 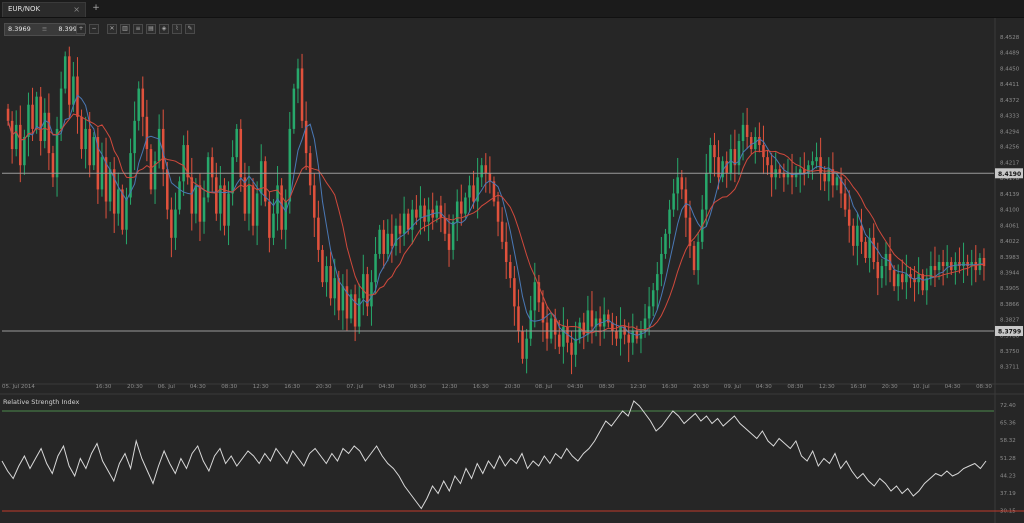 What do you see at coordinates (922, 387) in the screenshot?
I see `x-tick-label: 10. Jul` at bounding box center [922, 387].